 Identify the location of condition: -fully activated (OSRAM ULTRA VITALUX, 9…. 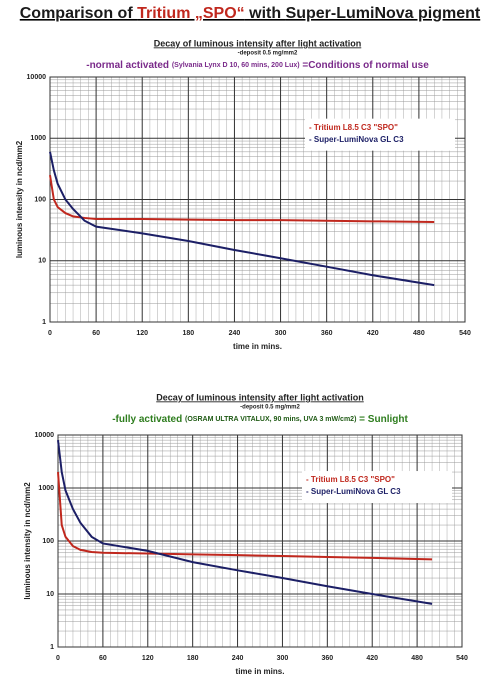
(260, 419).